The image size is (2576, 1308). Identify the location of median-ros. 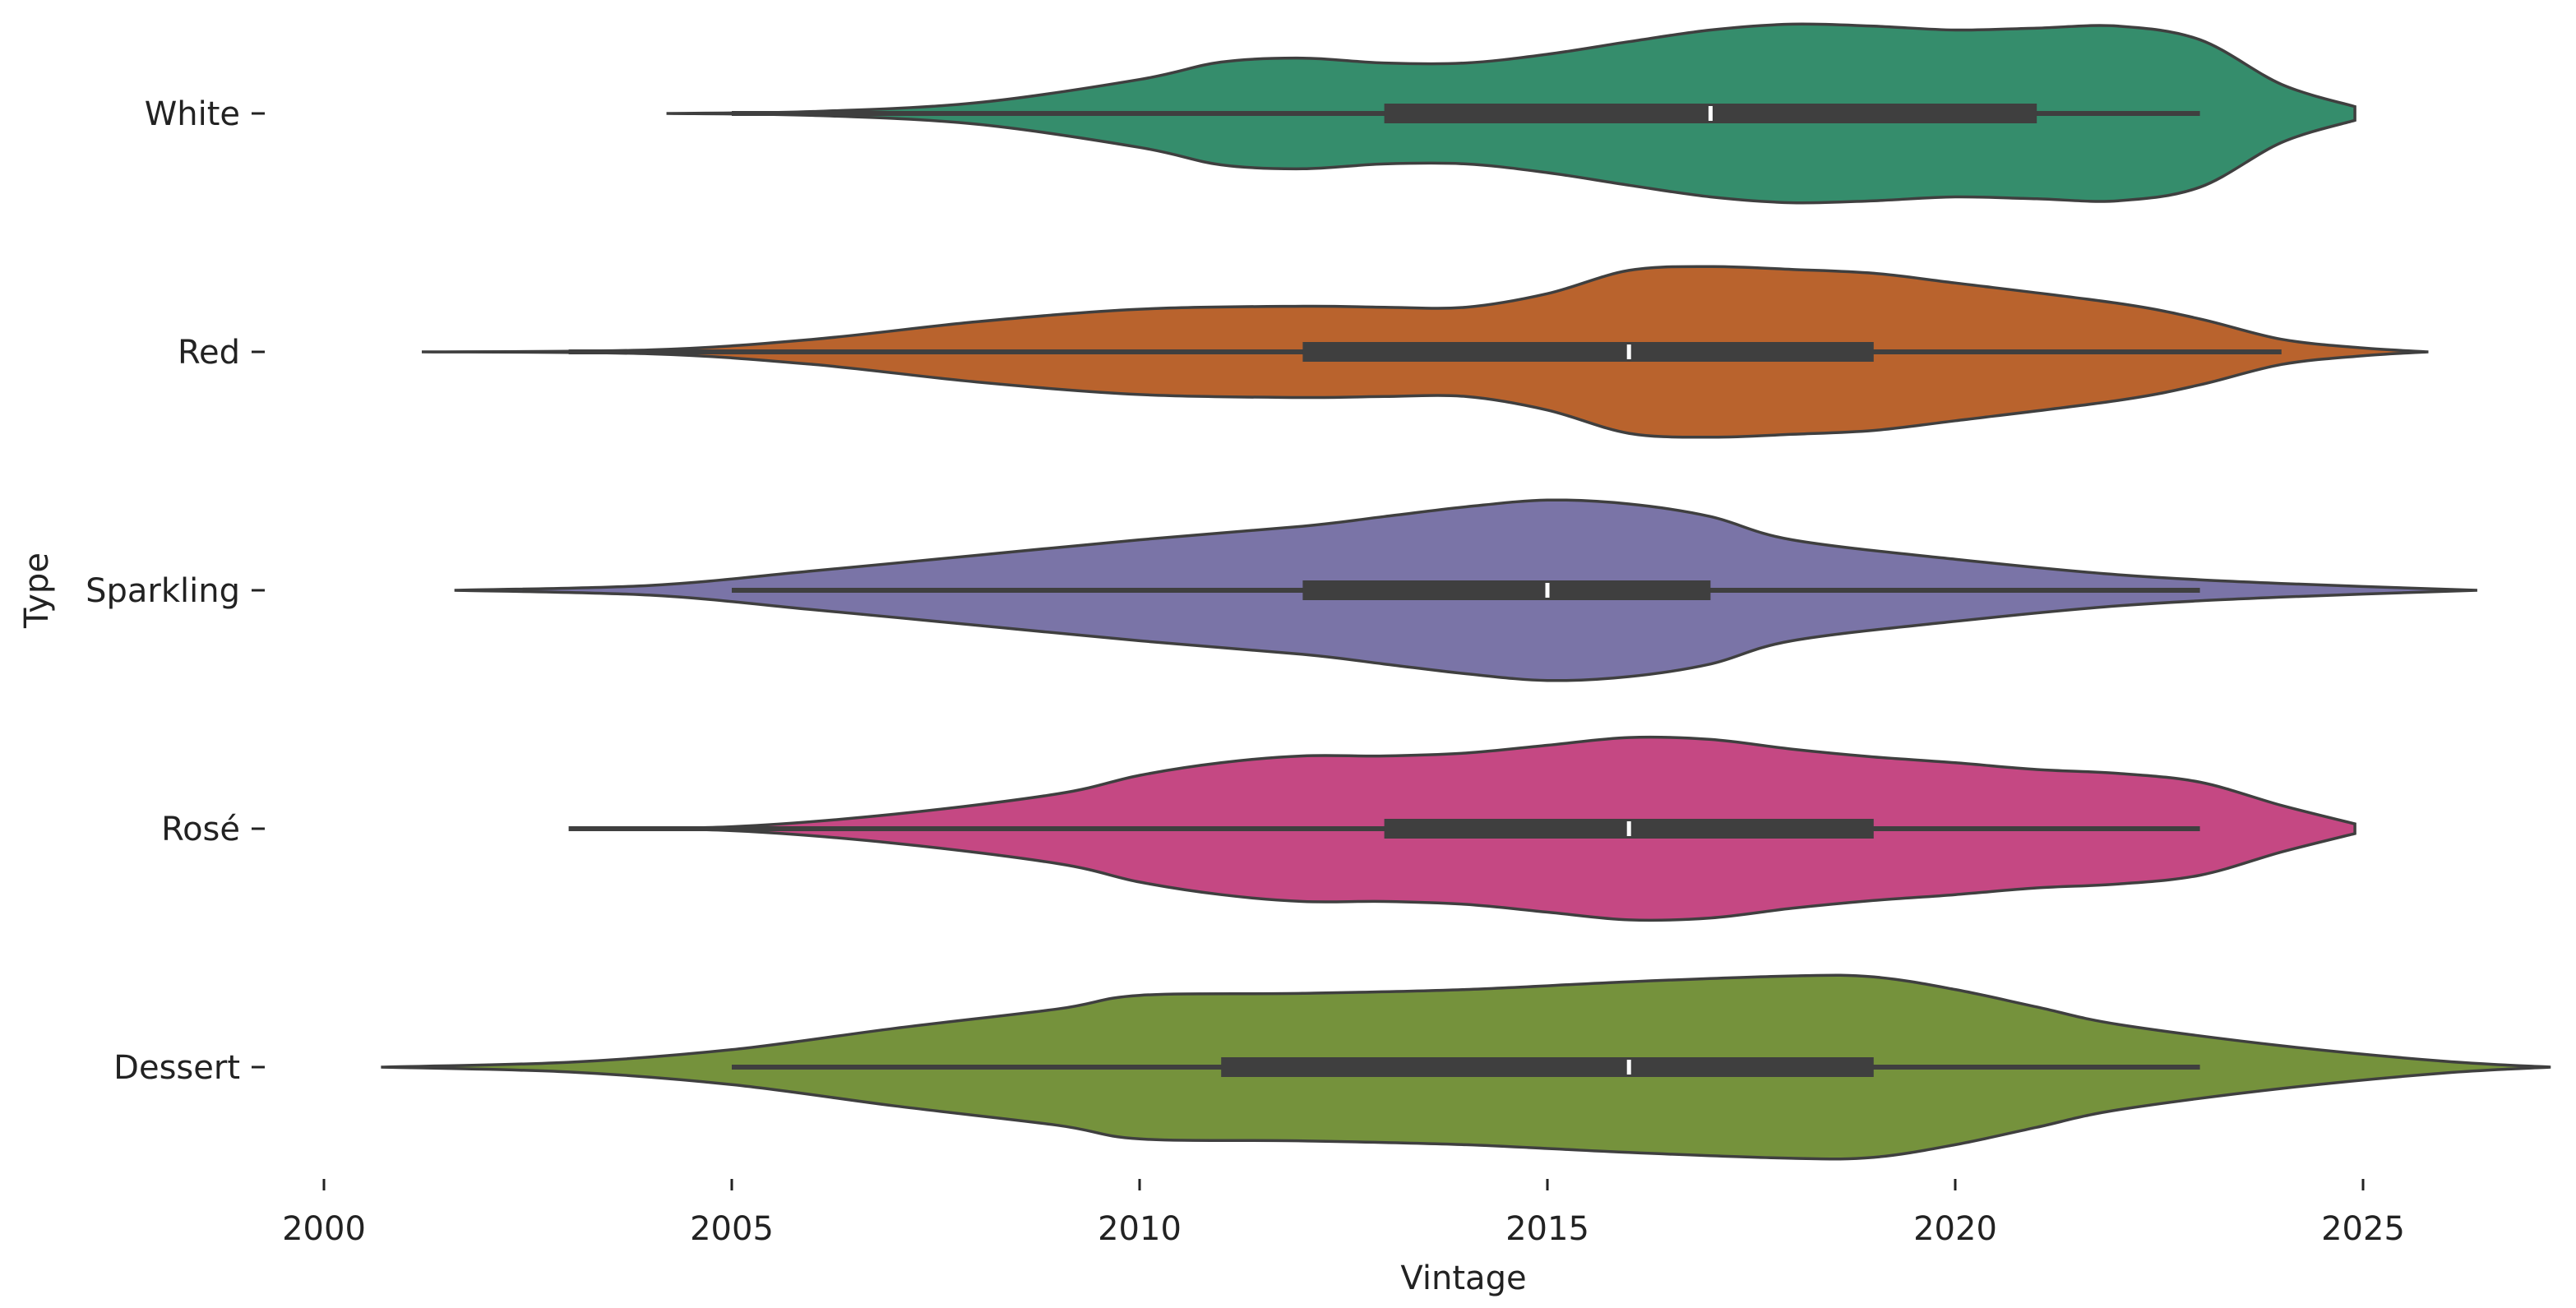
(1628, 828).